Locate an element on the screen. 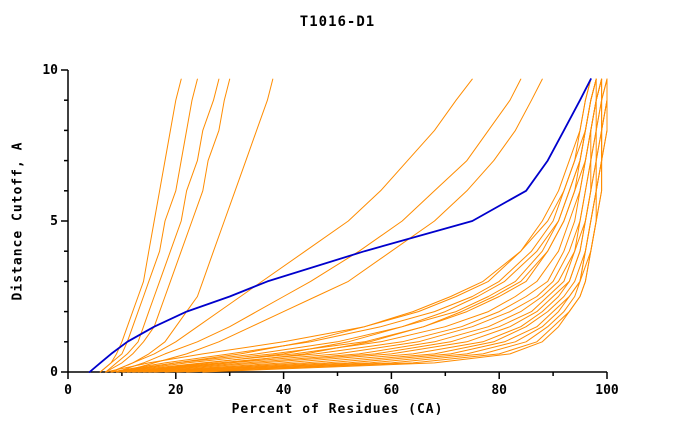  x-axis-label: Percent of Residues (CA) is located at coordinates (337, 409).